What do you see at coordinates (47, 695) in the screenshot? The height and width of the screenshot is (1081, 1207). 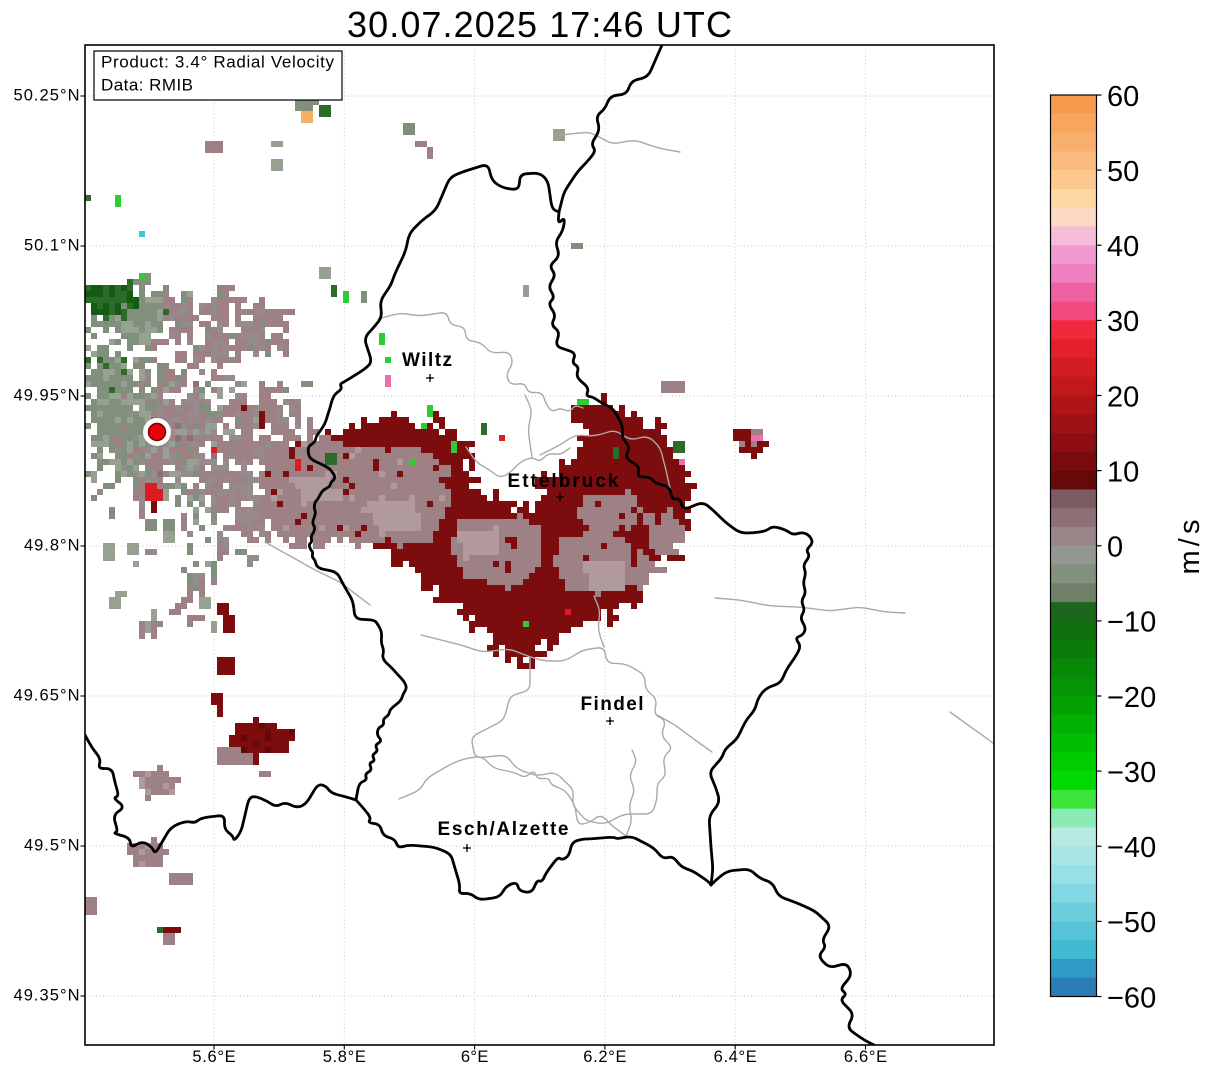 I see `svg-text: 49.65°N` at bounding box center [47, 695].